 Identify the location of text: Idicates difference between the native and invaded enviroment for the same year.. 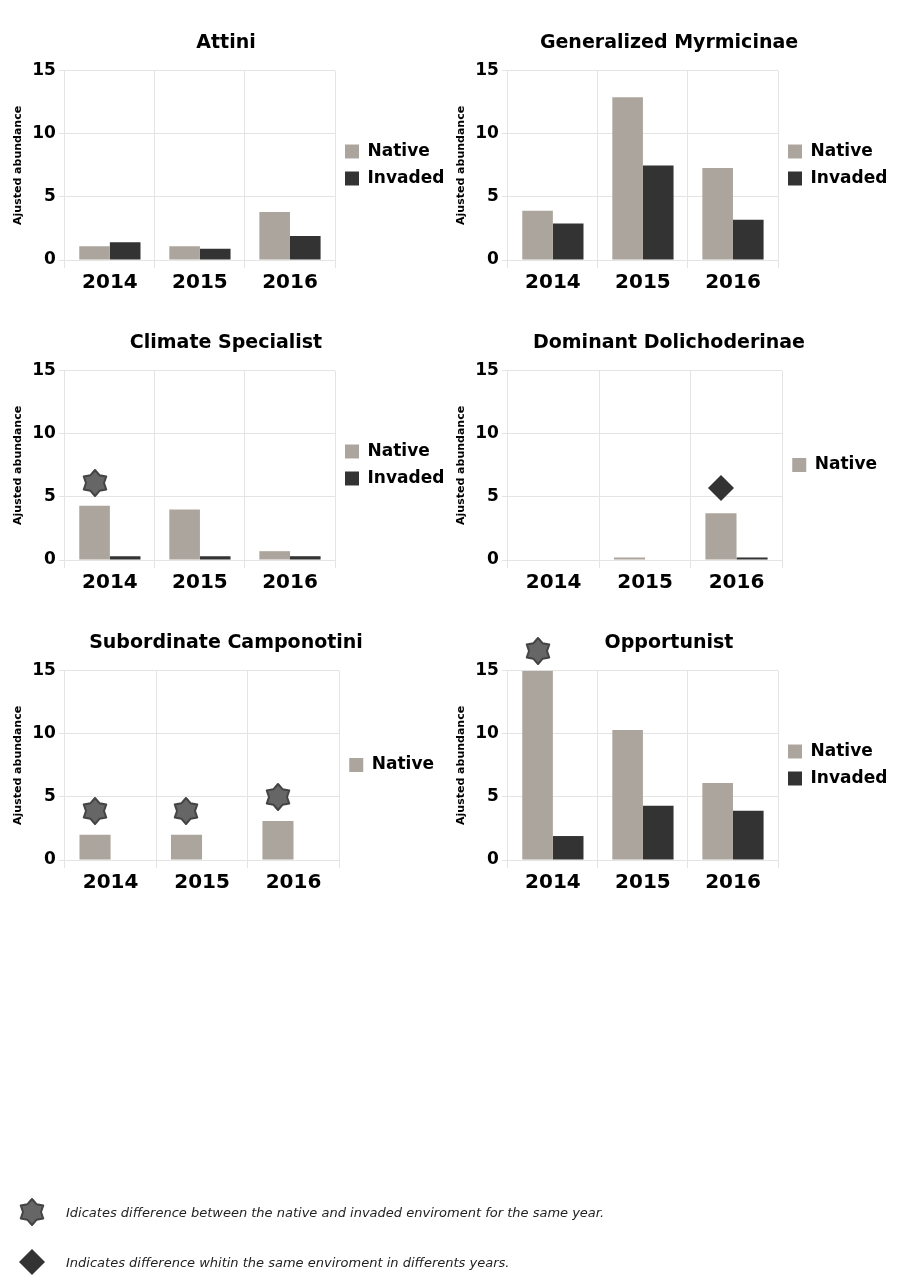
(335, 1212).